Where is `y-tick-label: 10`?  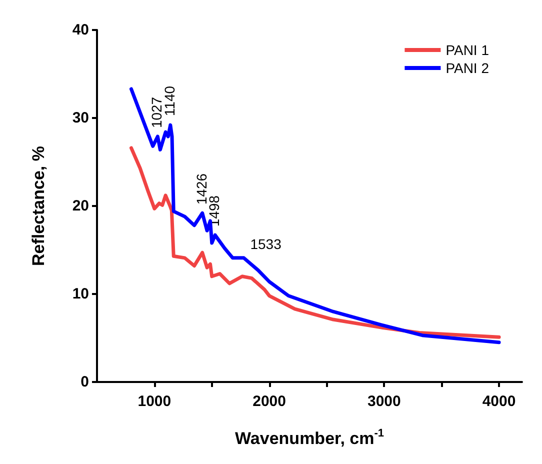 y-tick-label: 10 is located at coordinates (80, 294).